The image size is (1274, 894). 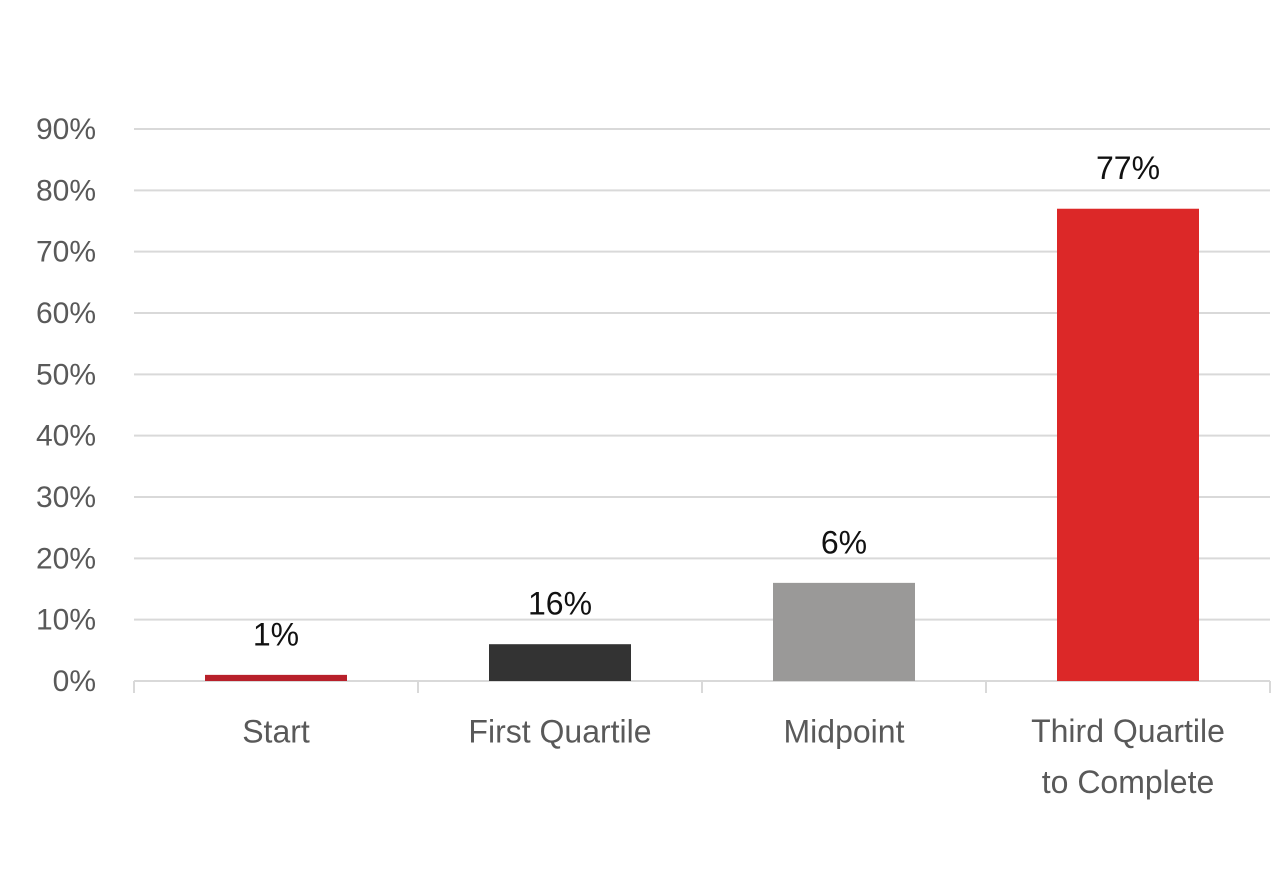 I want to click on x-tick-label: Third Quartile to Complete, so click(x=1128, y=756).